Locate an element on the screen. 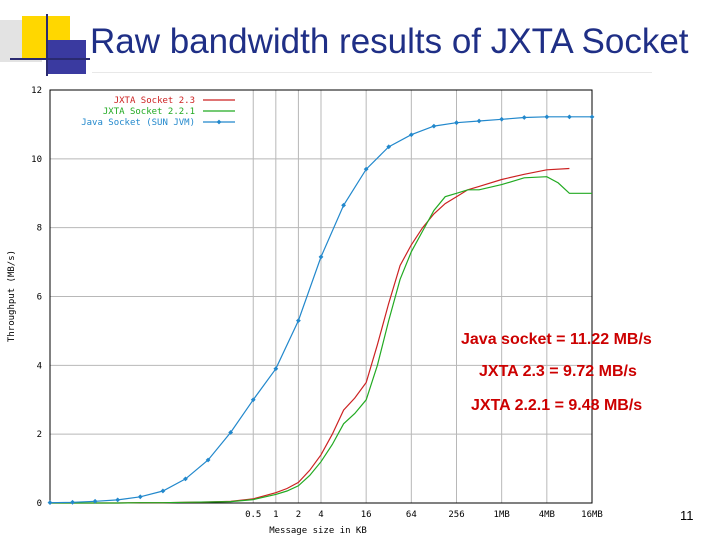  y-tick-label: 2 is located at coordinates (39, 435).